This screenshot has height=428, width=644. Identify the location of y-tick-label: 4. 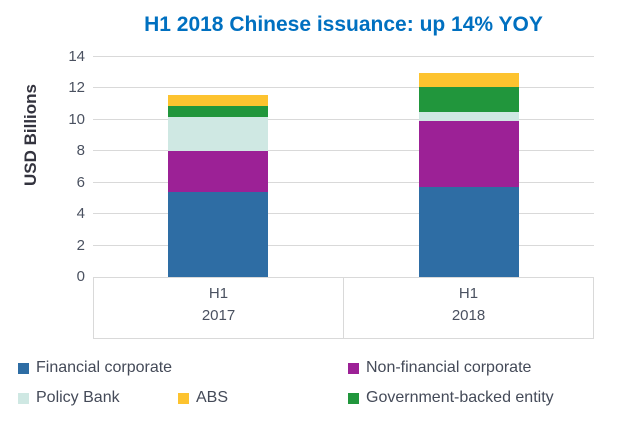
(80, 214).